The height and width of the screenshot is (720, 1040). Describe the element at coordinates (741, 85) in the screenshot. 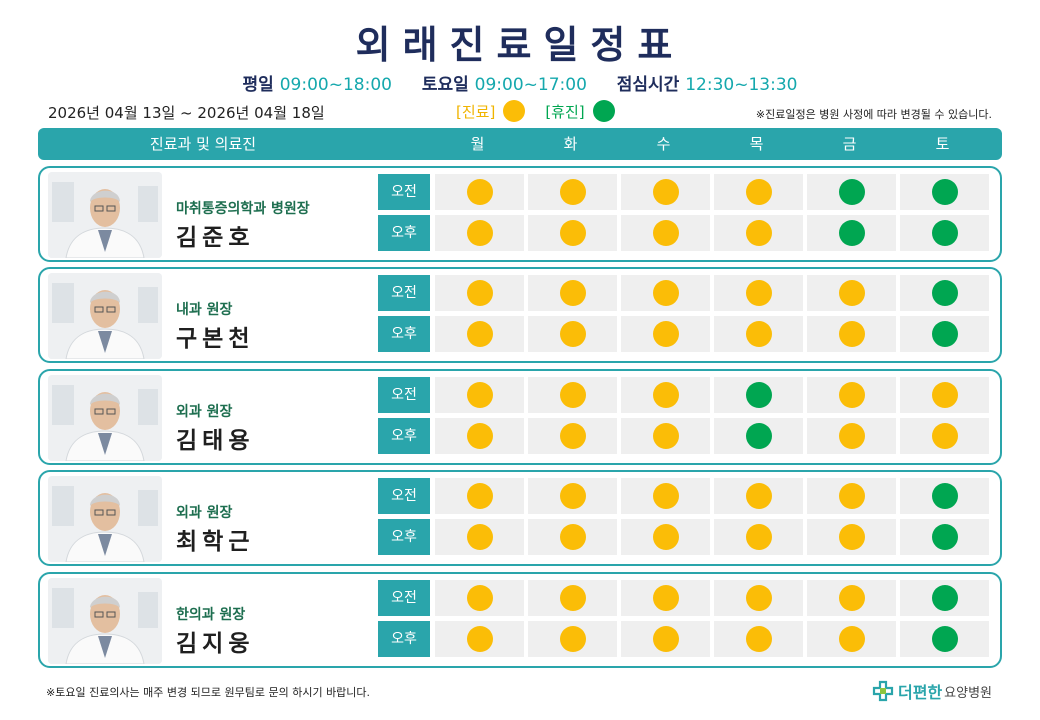

I see `lunch-time: 12:30~13:30` at that location.